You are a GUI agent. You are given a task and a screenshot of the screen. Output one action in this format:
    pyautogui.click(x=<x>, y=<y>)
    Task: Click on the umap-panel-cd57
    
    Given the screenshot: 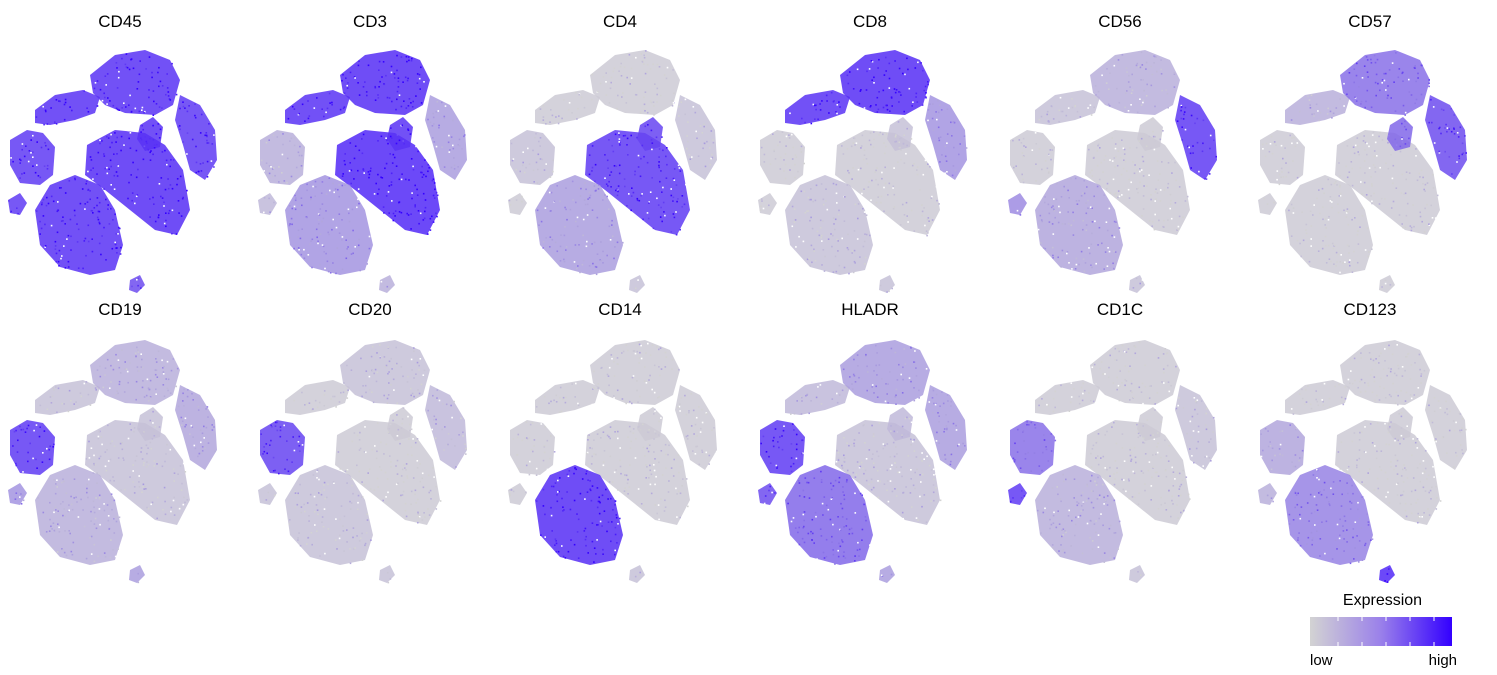 What is the action you would take?
    pyautogui.click(x=1362, y=171)
    